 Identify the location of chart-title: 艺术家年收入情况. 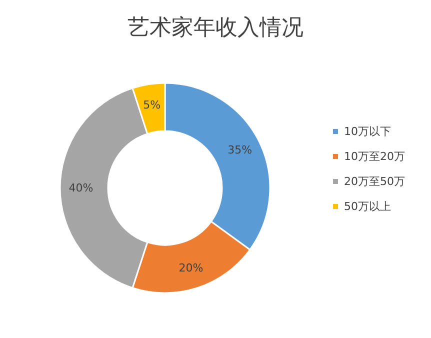
(216, 28).